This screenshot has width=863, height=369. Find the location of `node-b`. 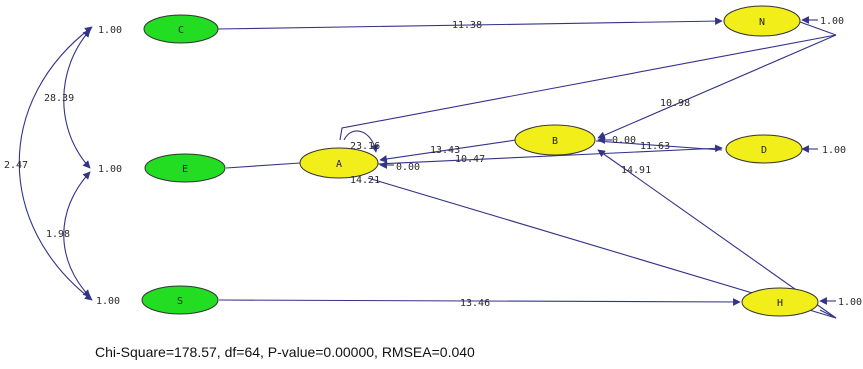

node-b is located at coordinates (555, 140).